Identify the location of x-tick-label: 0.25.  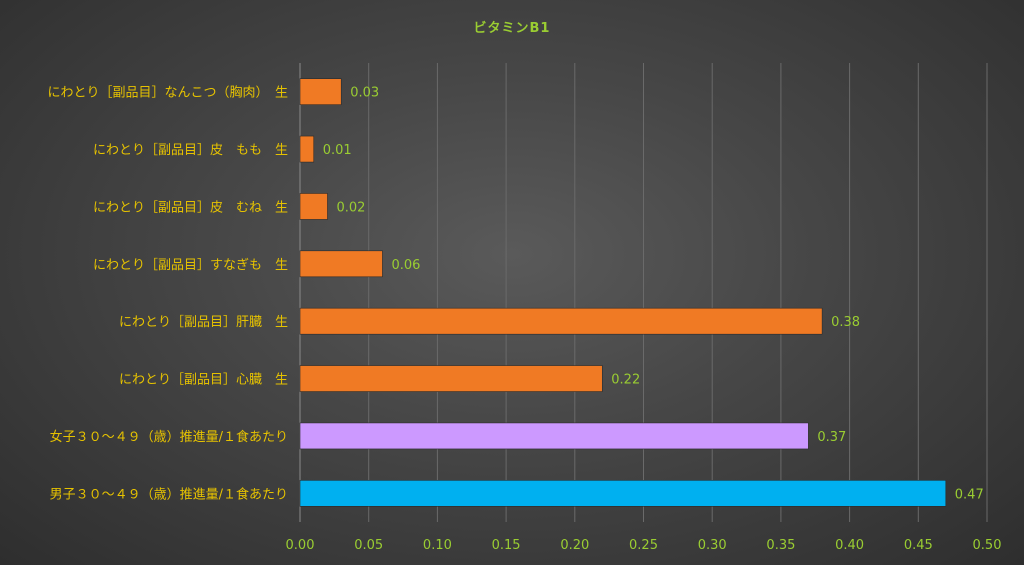
(643, 545).